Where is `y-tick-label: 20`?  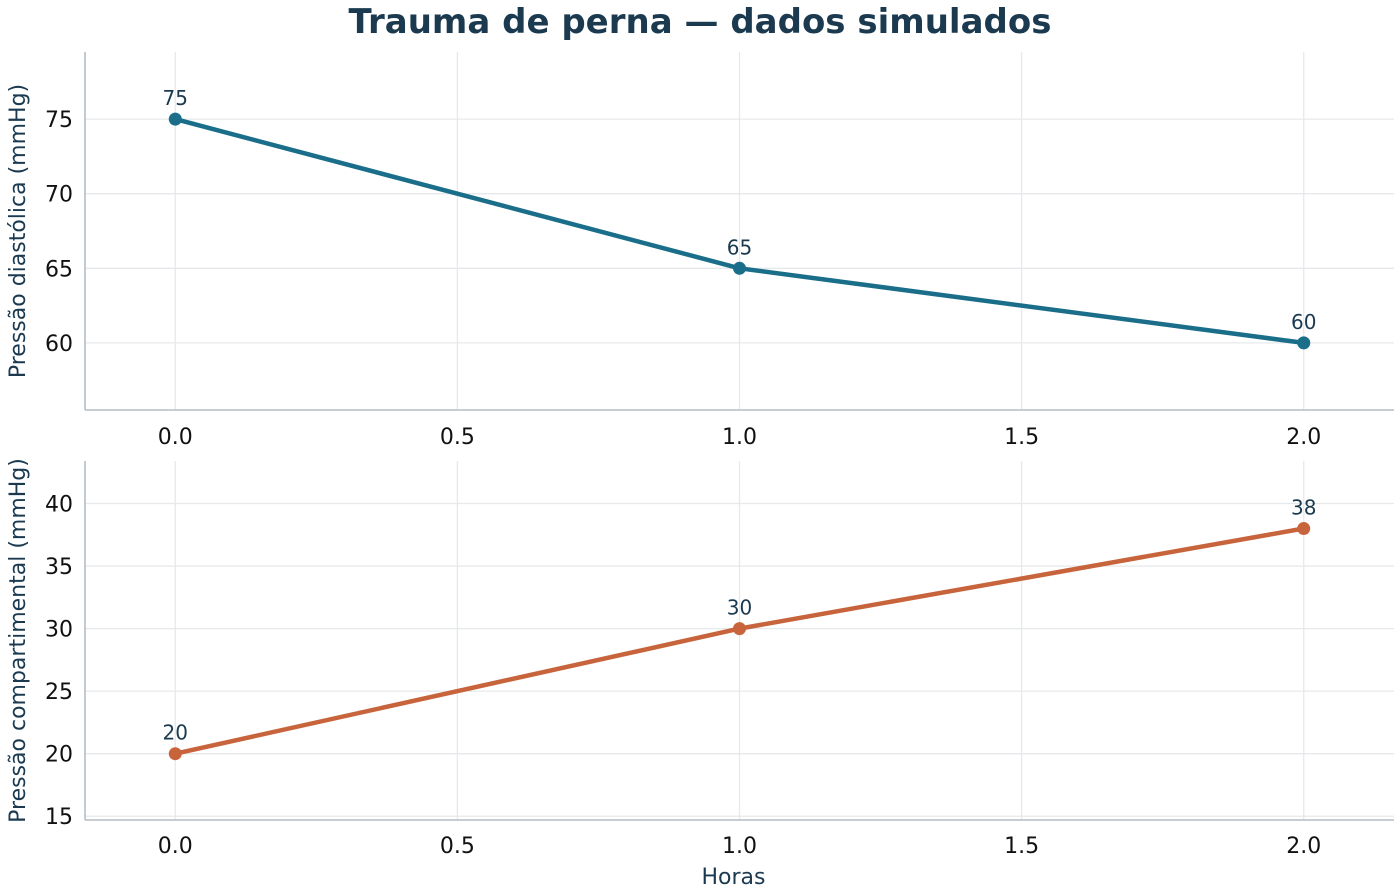 y-tick-label: 20 is located at coordinates (59, 755).